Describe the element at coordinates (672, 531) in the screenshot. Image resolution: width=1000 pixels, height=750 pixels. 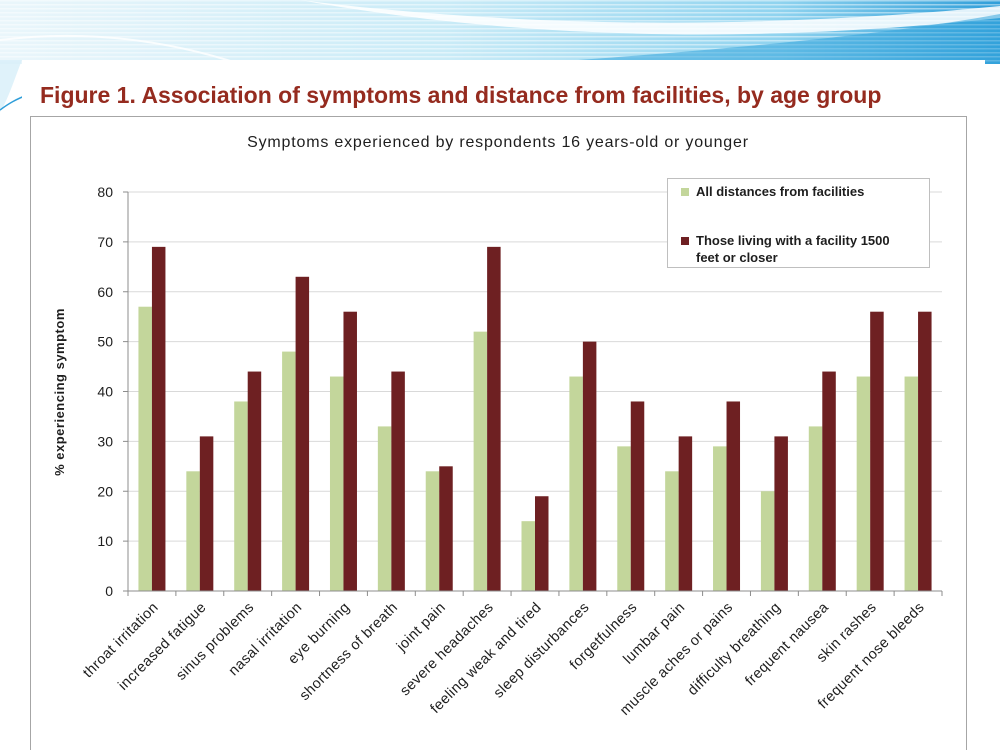
I see `bar-all-distances-lumbar-pain` at that location.